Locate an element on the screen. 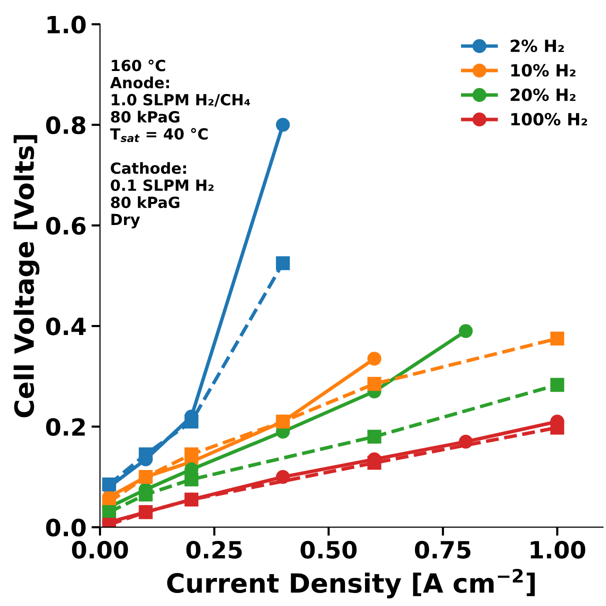 This screenshot has height=606, width=606. legend-label: 10% H₂ is located at coordinates (543, 70).